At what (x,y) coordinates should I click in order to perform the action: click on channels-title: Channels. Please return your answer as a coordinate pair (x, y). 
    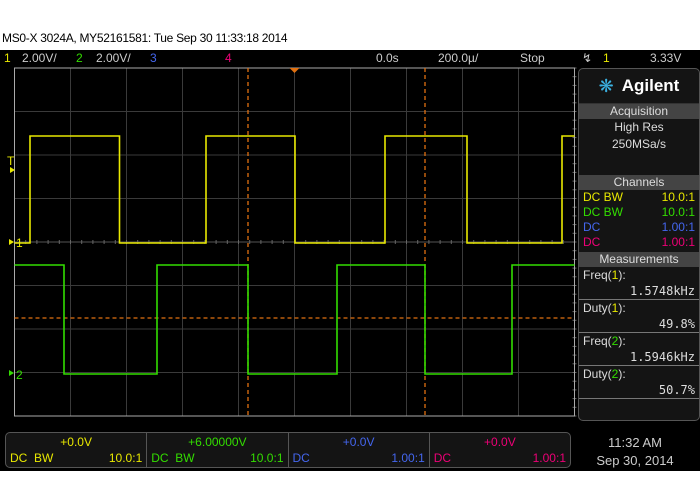
    Looking at the image, I should click on (639, 182).